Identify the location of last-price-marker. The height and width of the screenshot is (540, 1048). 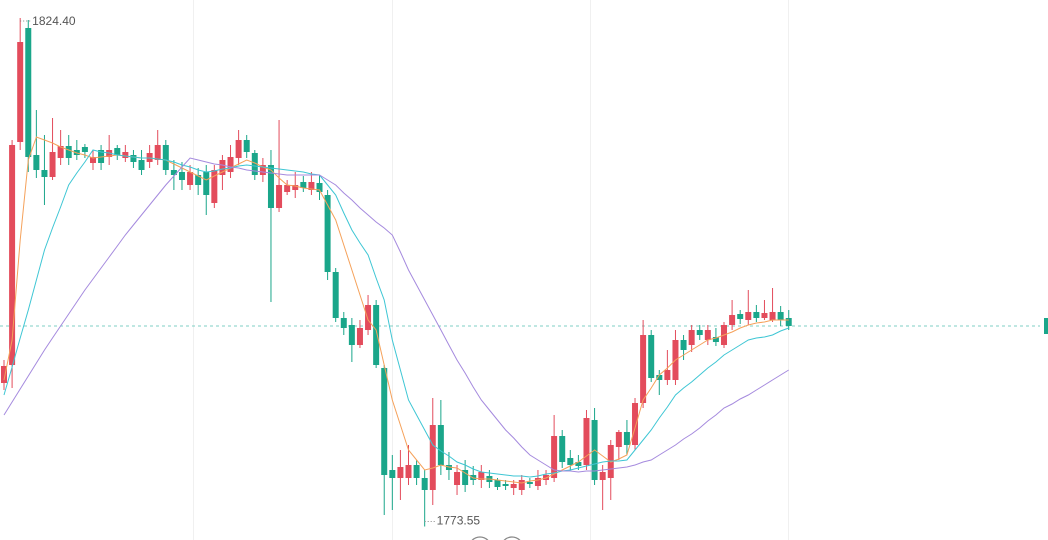
(1046, 326).